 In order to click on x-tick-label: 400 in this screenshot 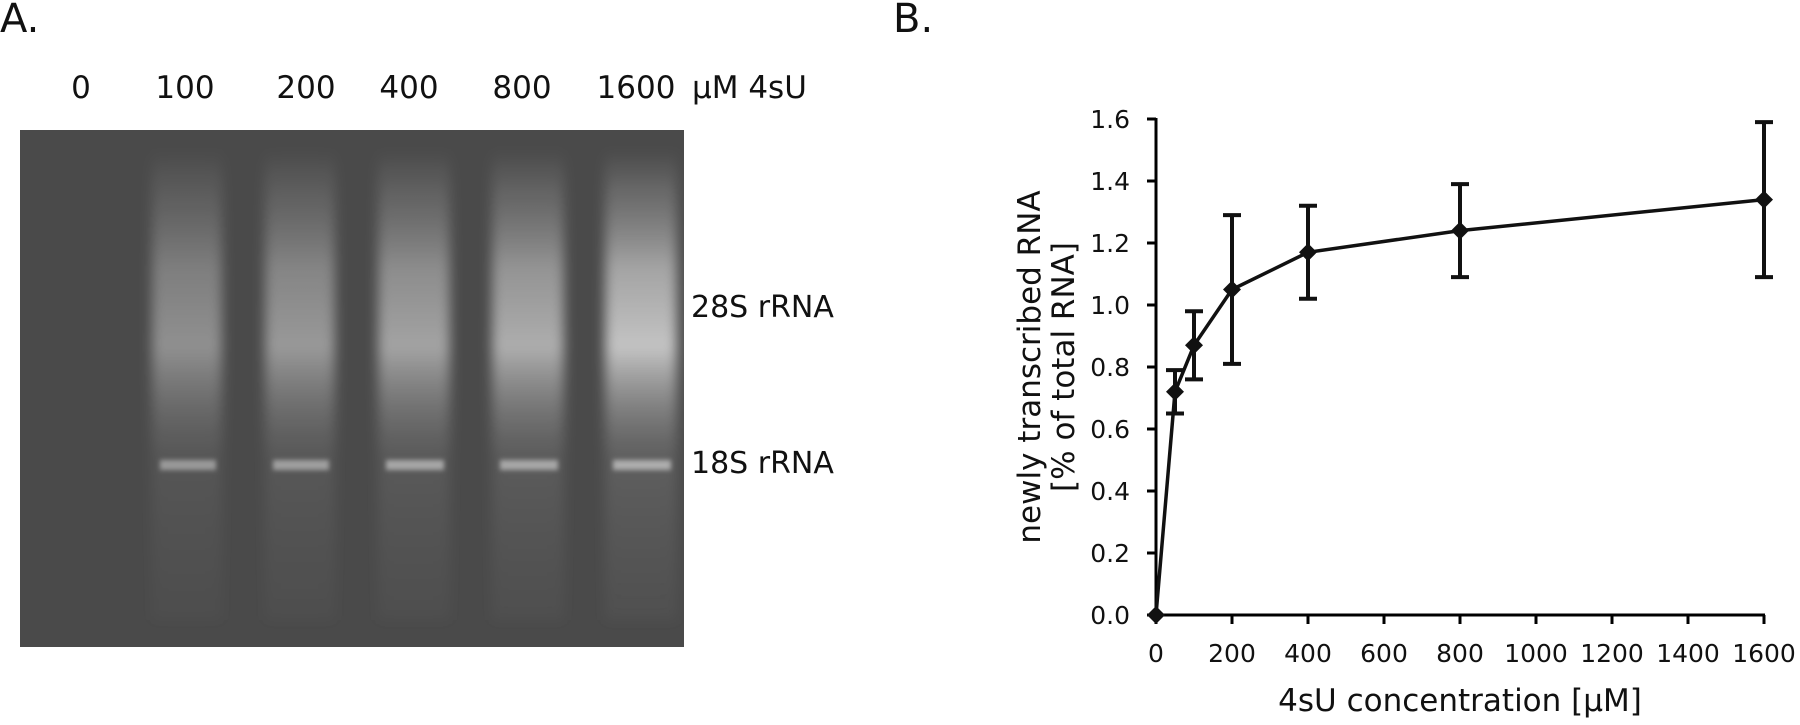, I will do `click(1308, 653)`.